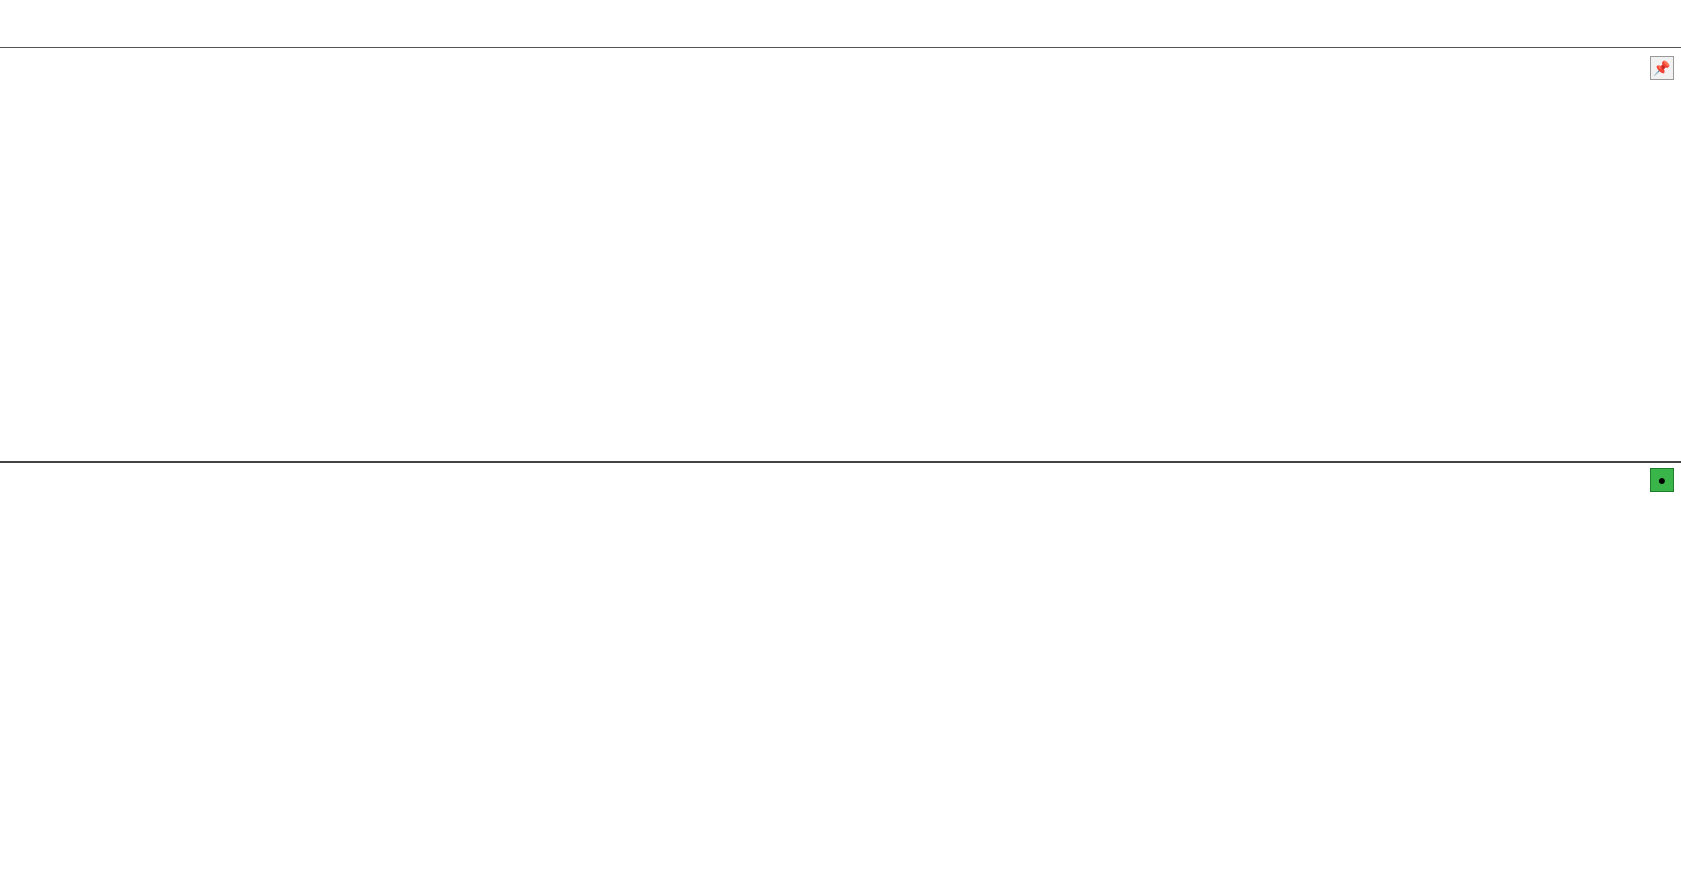  I want to click on globe-icon: ●, so click(1662, 480).